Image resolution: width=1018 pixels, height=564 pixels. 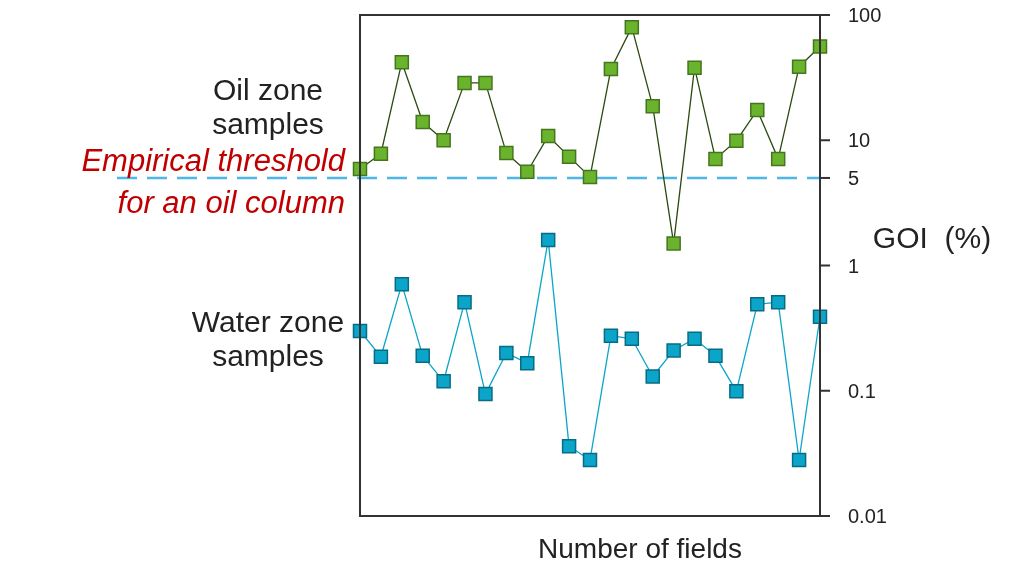 What do you see at coordinates (854, 265) in the screenshot?
I see `y-tick-label: 1` at bounding box center [854, 265].